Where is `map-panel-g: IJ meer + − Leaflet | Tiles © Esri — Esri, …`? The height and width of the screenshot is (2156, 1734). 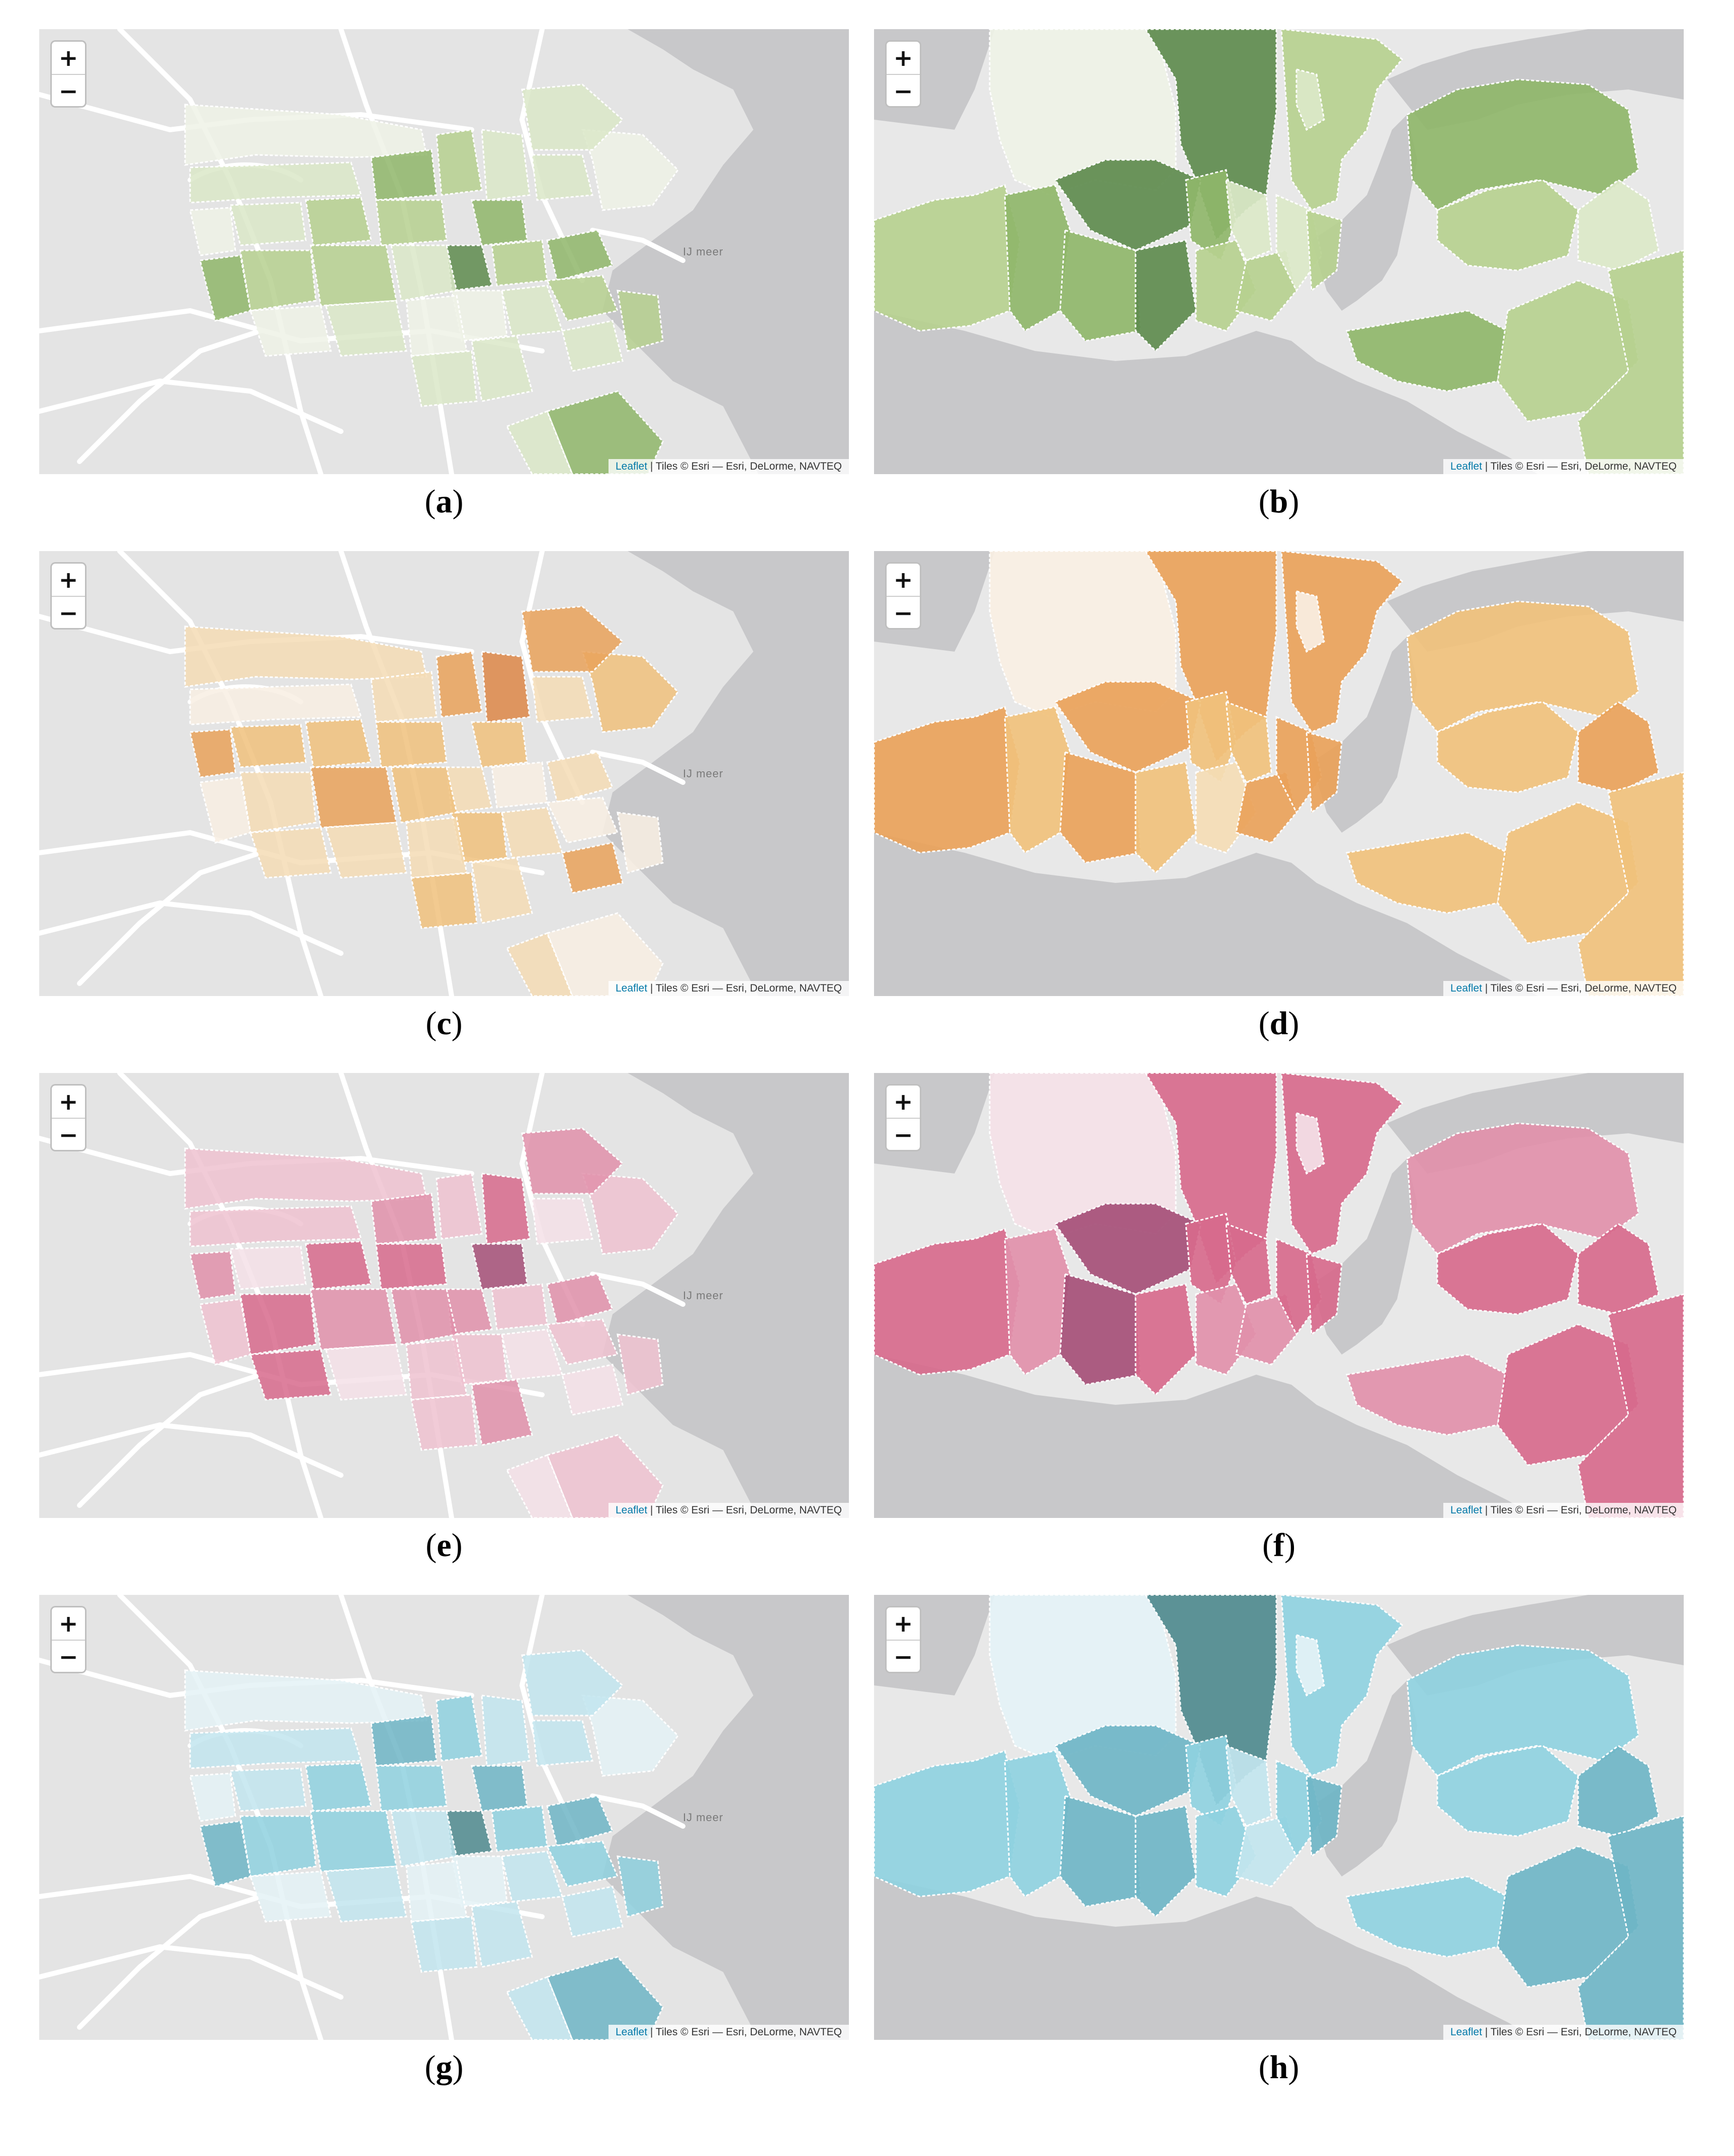 map-panel-g: IJ meer + − Leaflet | Tiles © Esri — Esri, … is located at coordinates (444, 1818).